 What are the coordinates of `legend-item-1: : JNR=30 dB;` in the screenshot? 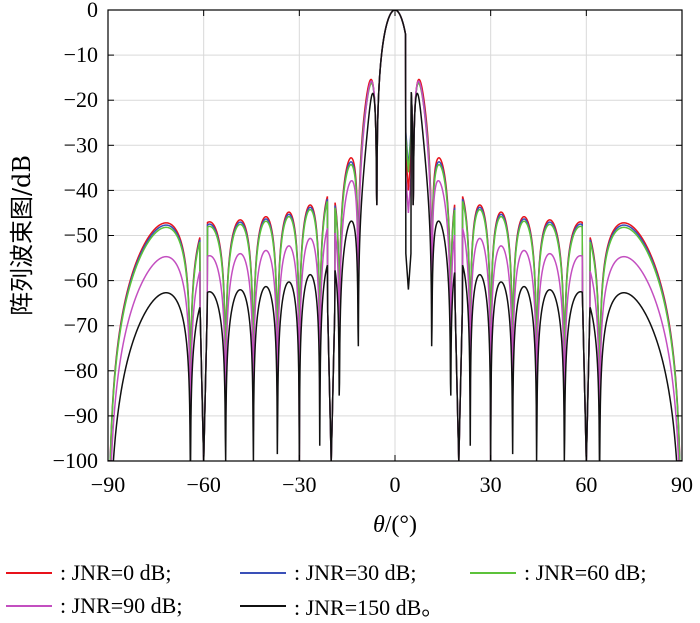 It's located at (328, 573).